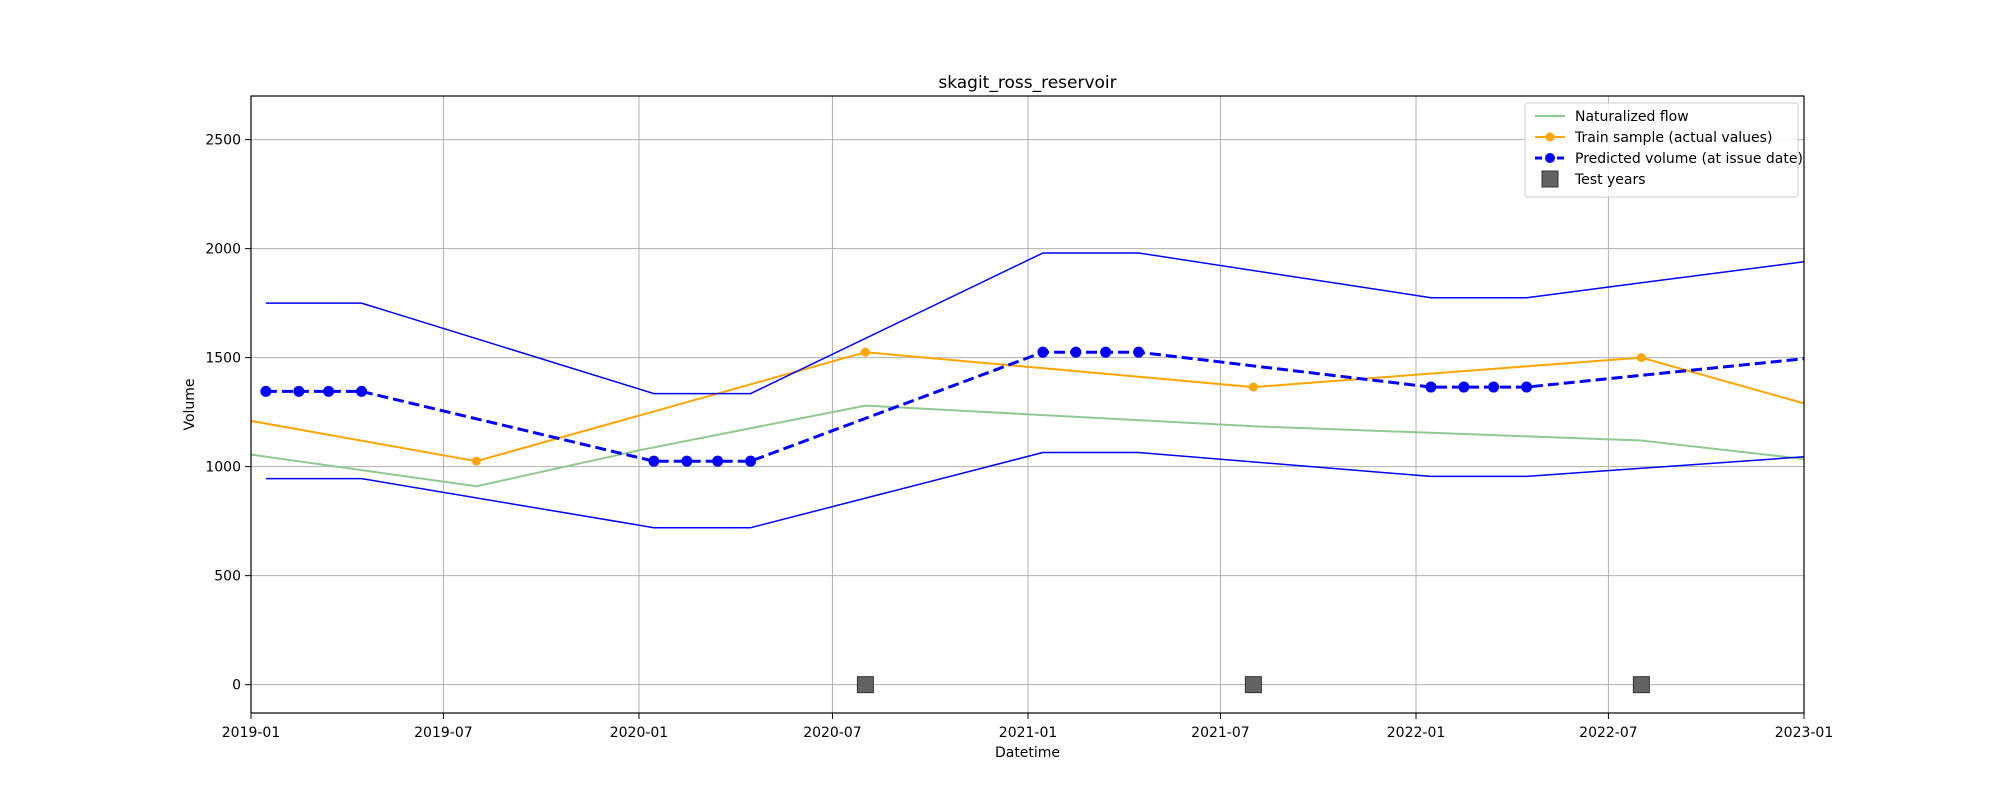 Image resolution: width=2000 pixels, height=800 pixels. I want to click on legend-item: Train sample (actual values), so click(1653, 138).